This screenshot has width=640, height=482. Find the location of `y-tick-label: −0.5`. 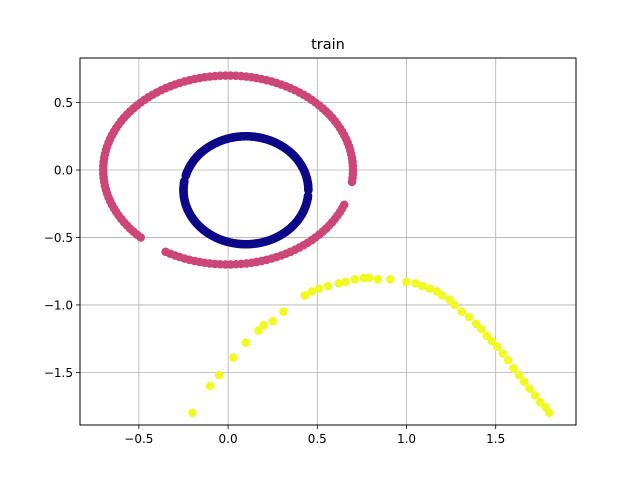

y-tick-label: −0.5 is located at coordinates (58, 238).